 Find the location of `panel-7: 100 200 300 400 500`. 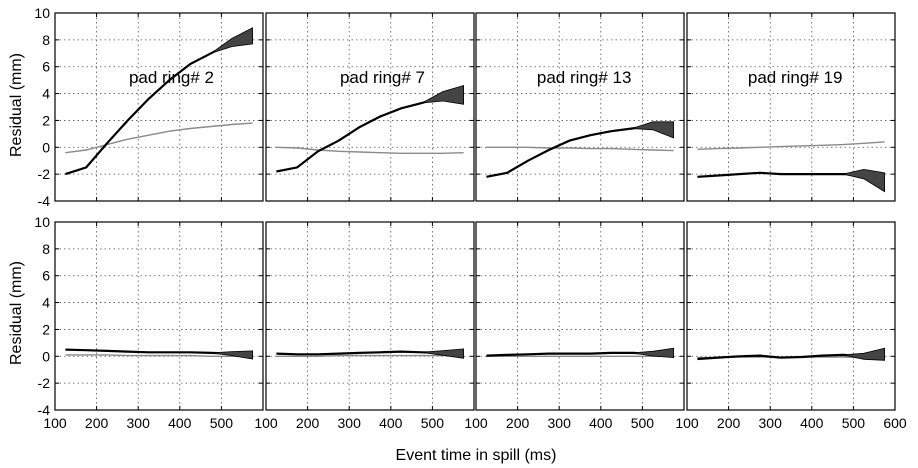

panel-7: 100 200 300 400 500 is located at coordinates (574, 326).